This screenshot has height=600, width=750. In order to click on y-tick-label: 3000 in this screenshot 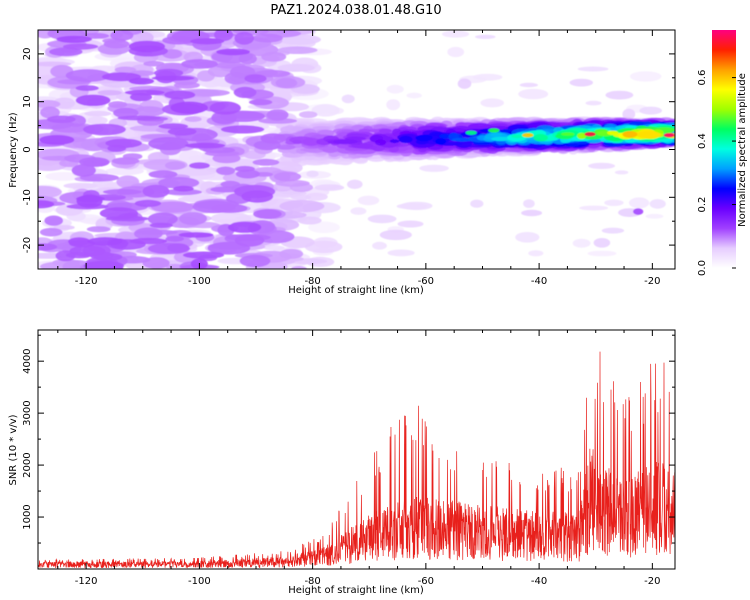, I will do `click(27, 412)`.